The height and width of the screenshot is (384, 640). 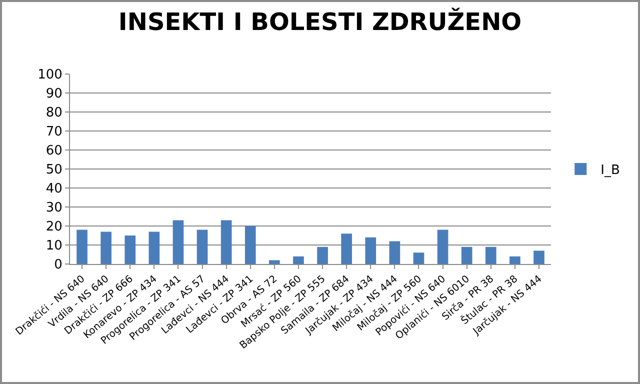 I want to click on y-tick-label: 50, so click(x=54, y=170).